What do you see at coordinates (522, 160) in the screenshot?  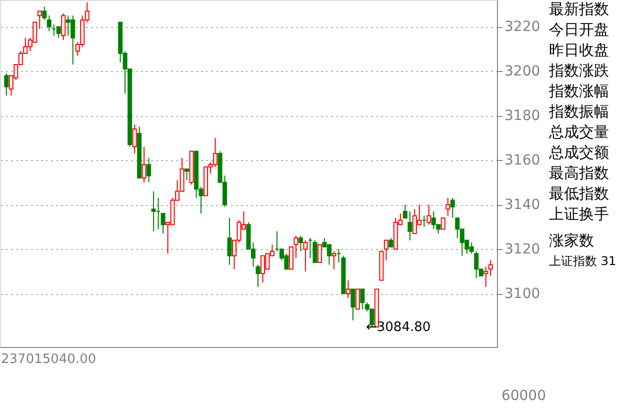 I see `y-tick-label: 3160` at bounding box center [522, 160].